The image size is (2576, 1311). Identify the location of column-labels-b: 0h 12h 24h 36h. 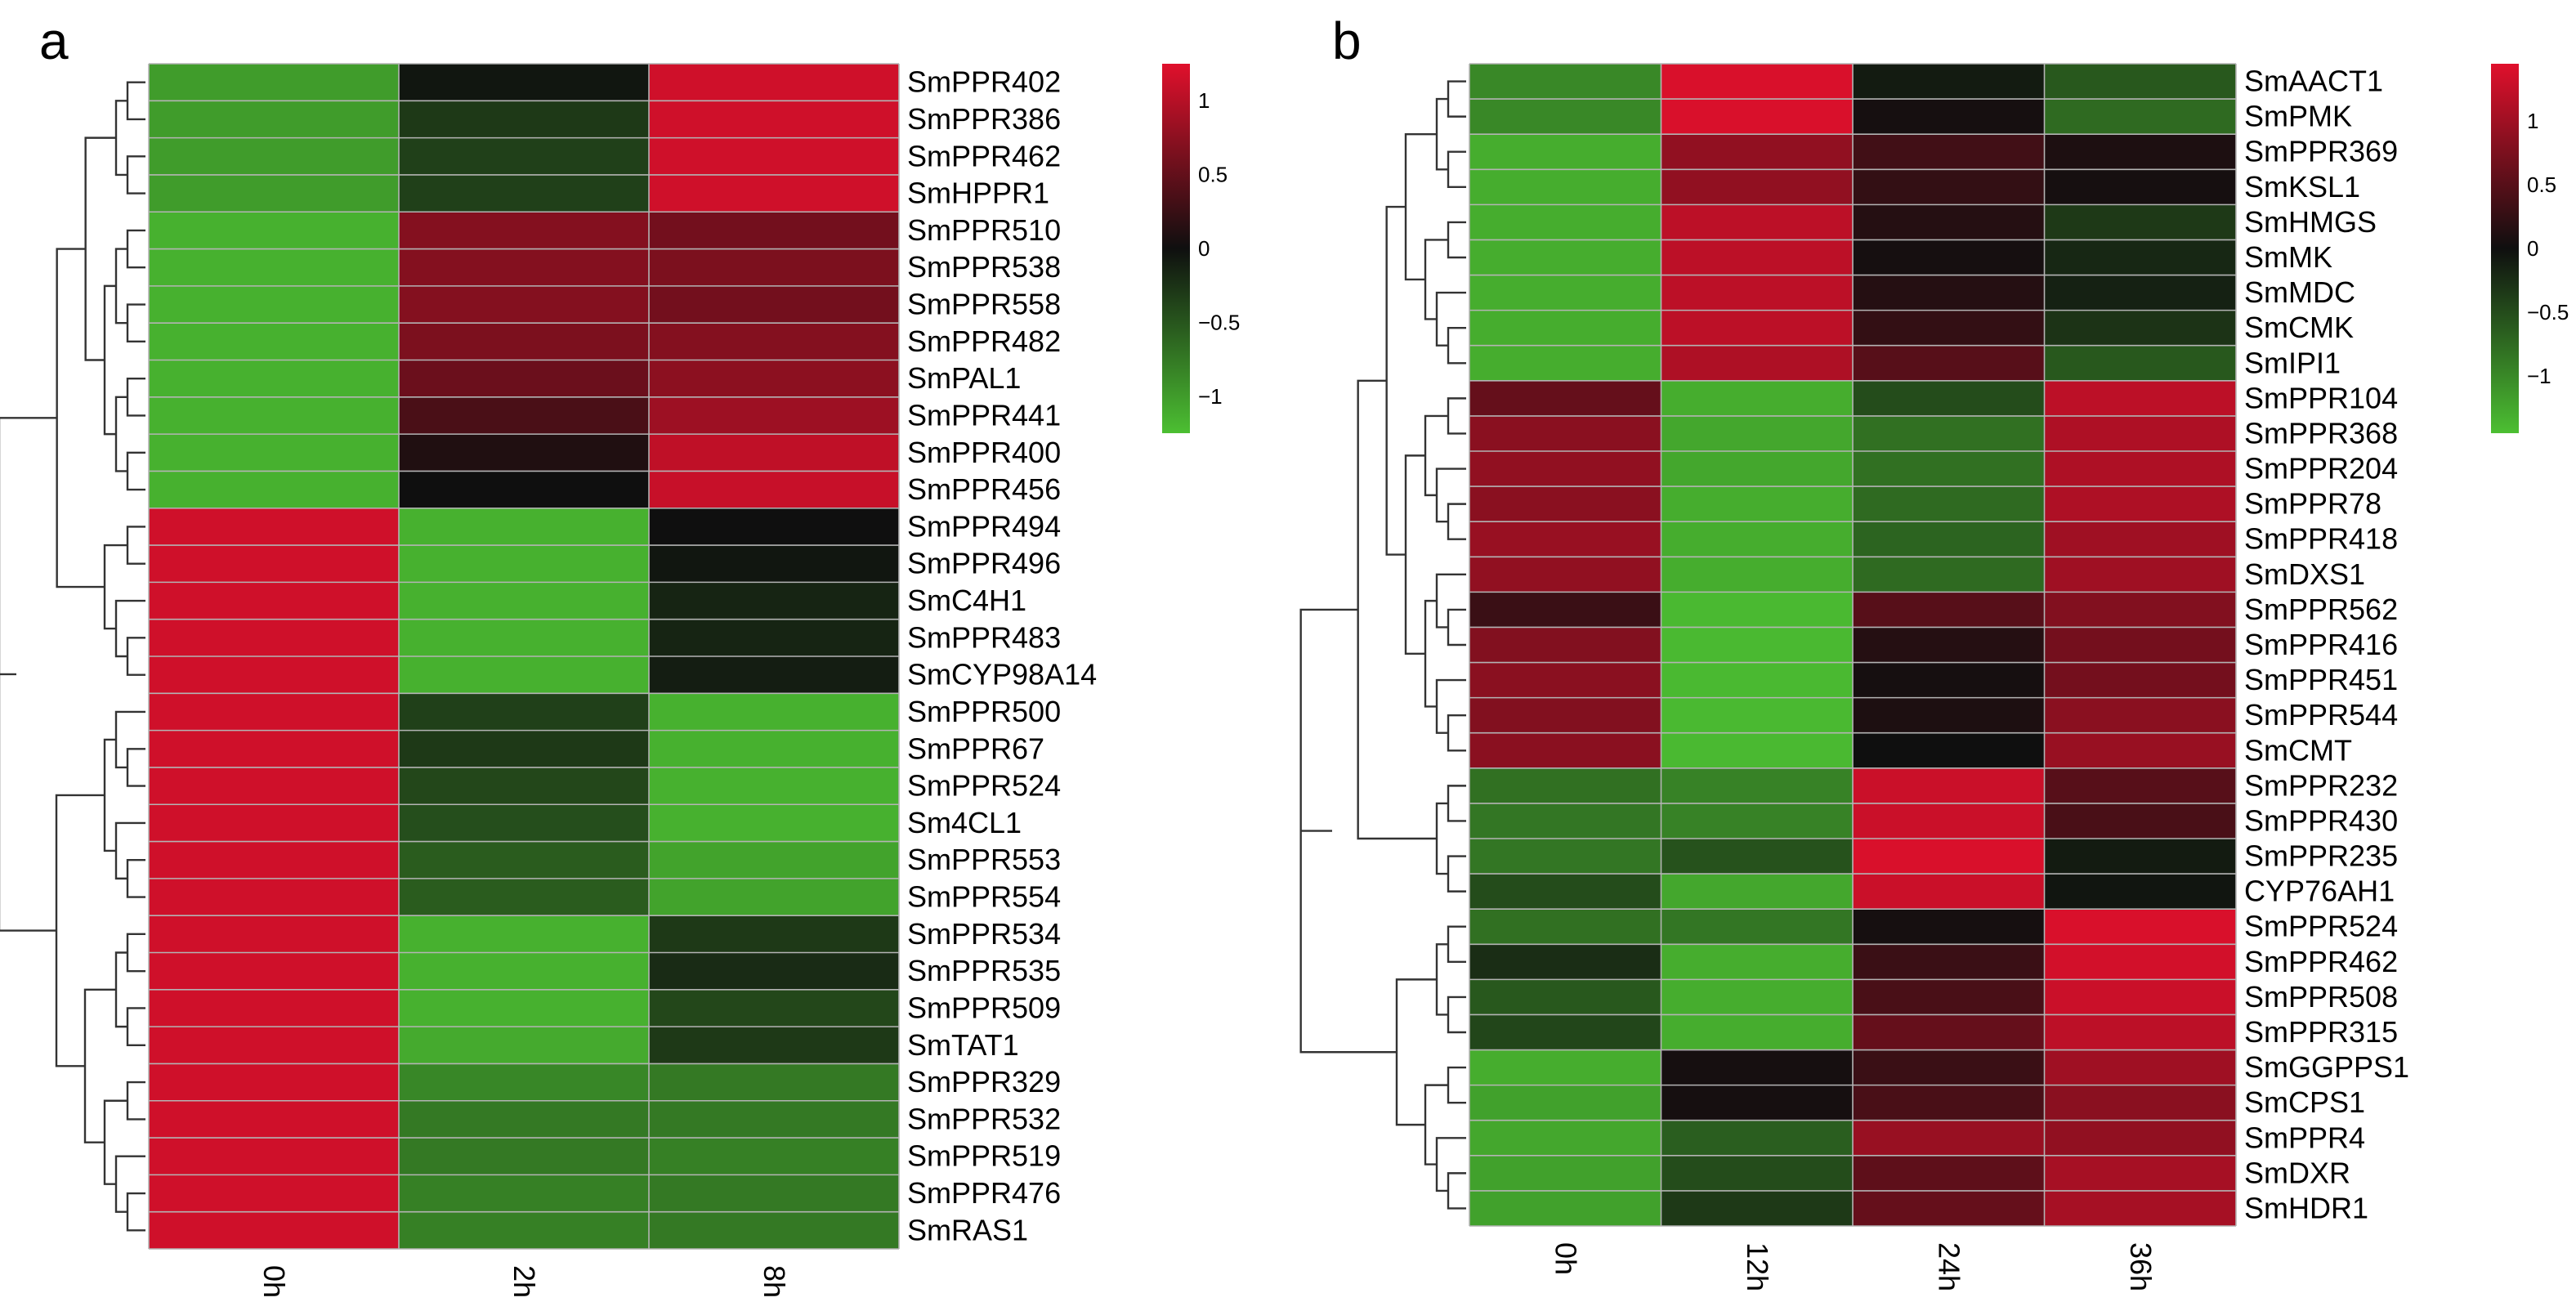
(1853, 1266).